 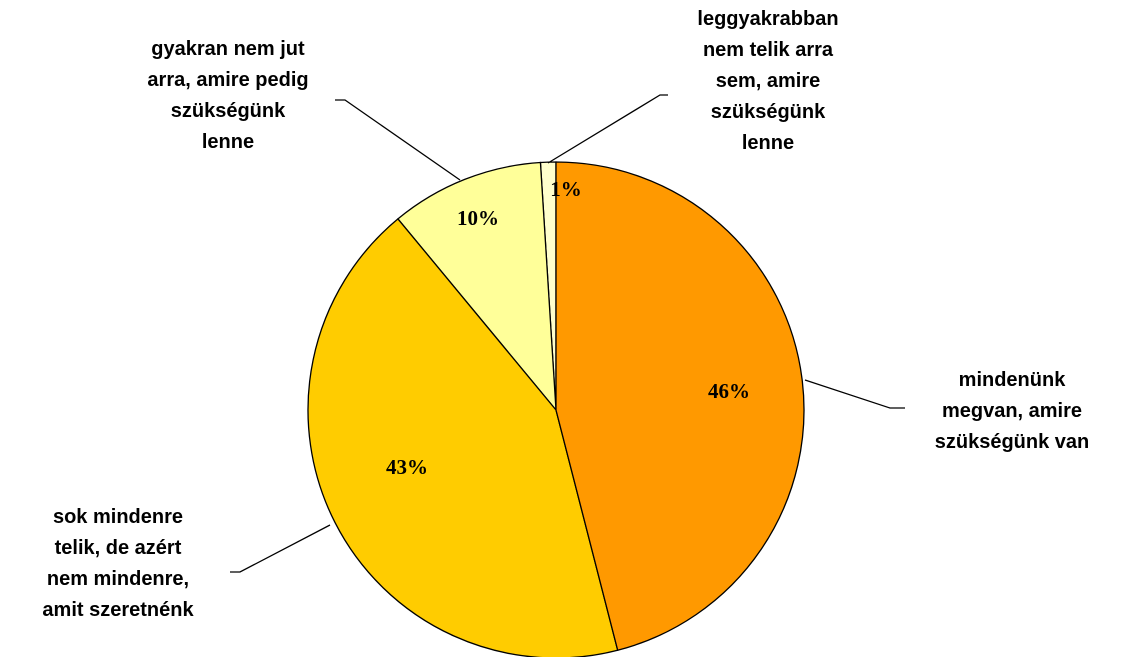 What do you see at coordinates (478, 218) in the screenshot?
I see `value-label: 10%` at bounding box center [478, 218].